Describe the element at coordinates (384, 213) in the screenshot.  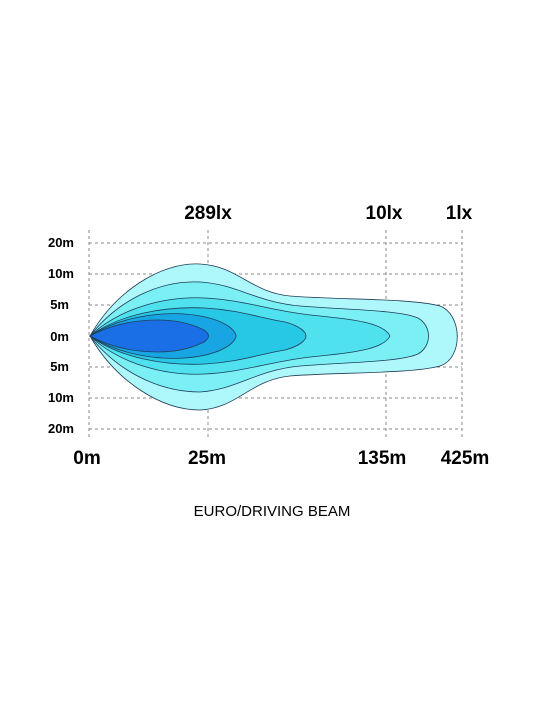
I see `lux-label-10: 10lx` at that location.